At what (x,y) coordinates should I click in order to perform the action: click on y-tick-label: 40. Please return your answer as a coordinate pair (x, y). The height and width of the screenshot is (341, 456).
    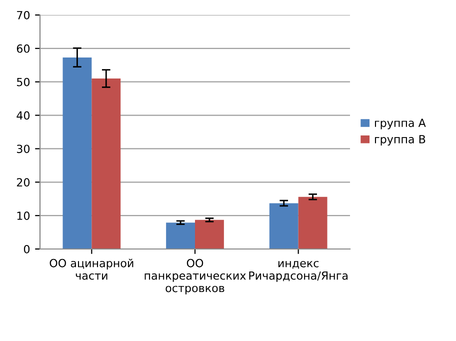
    Looking at the image, I should click on (23, 115).